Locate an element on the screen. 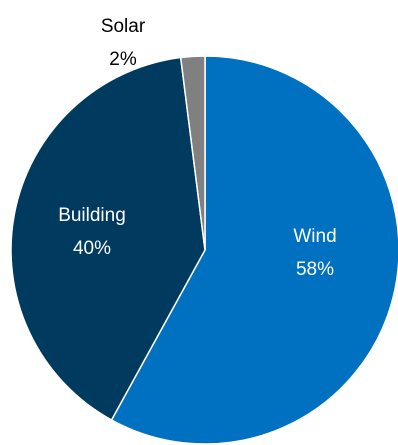 This screenshot has width=398, height=445. slice-percent-wind: 58% is located at coordinates (315, 269).